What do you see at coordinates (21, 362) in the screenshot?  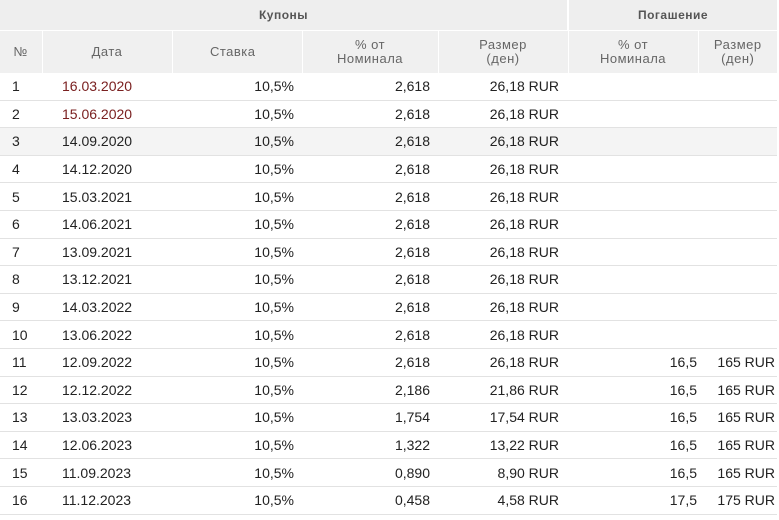 I see `cell-number: 11` at bounding box center [21, 362].